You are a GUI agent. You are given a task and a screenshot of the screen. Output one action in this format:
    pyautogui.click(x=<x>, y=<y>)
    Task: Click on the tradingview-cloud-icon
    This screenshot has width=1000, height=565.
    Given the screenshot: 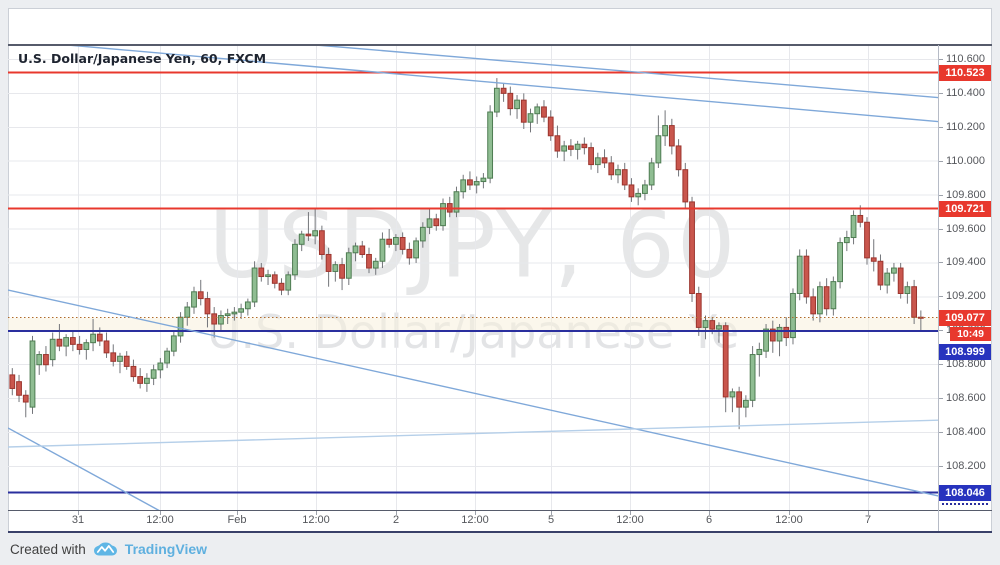 What is the action you would take?
    pyautogui.click(x=105, y=549)
    